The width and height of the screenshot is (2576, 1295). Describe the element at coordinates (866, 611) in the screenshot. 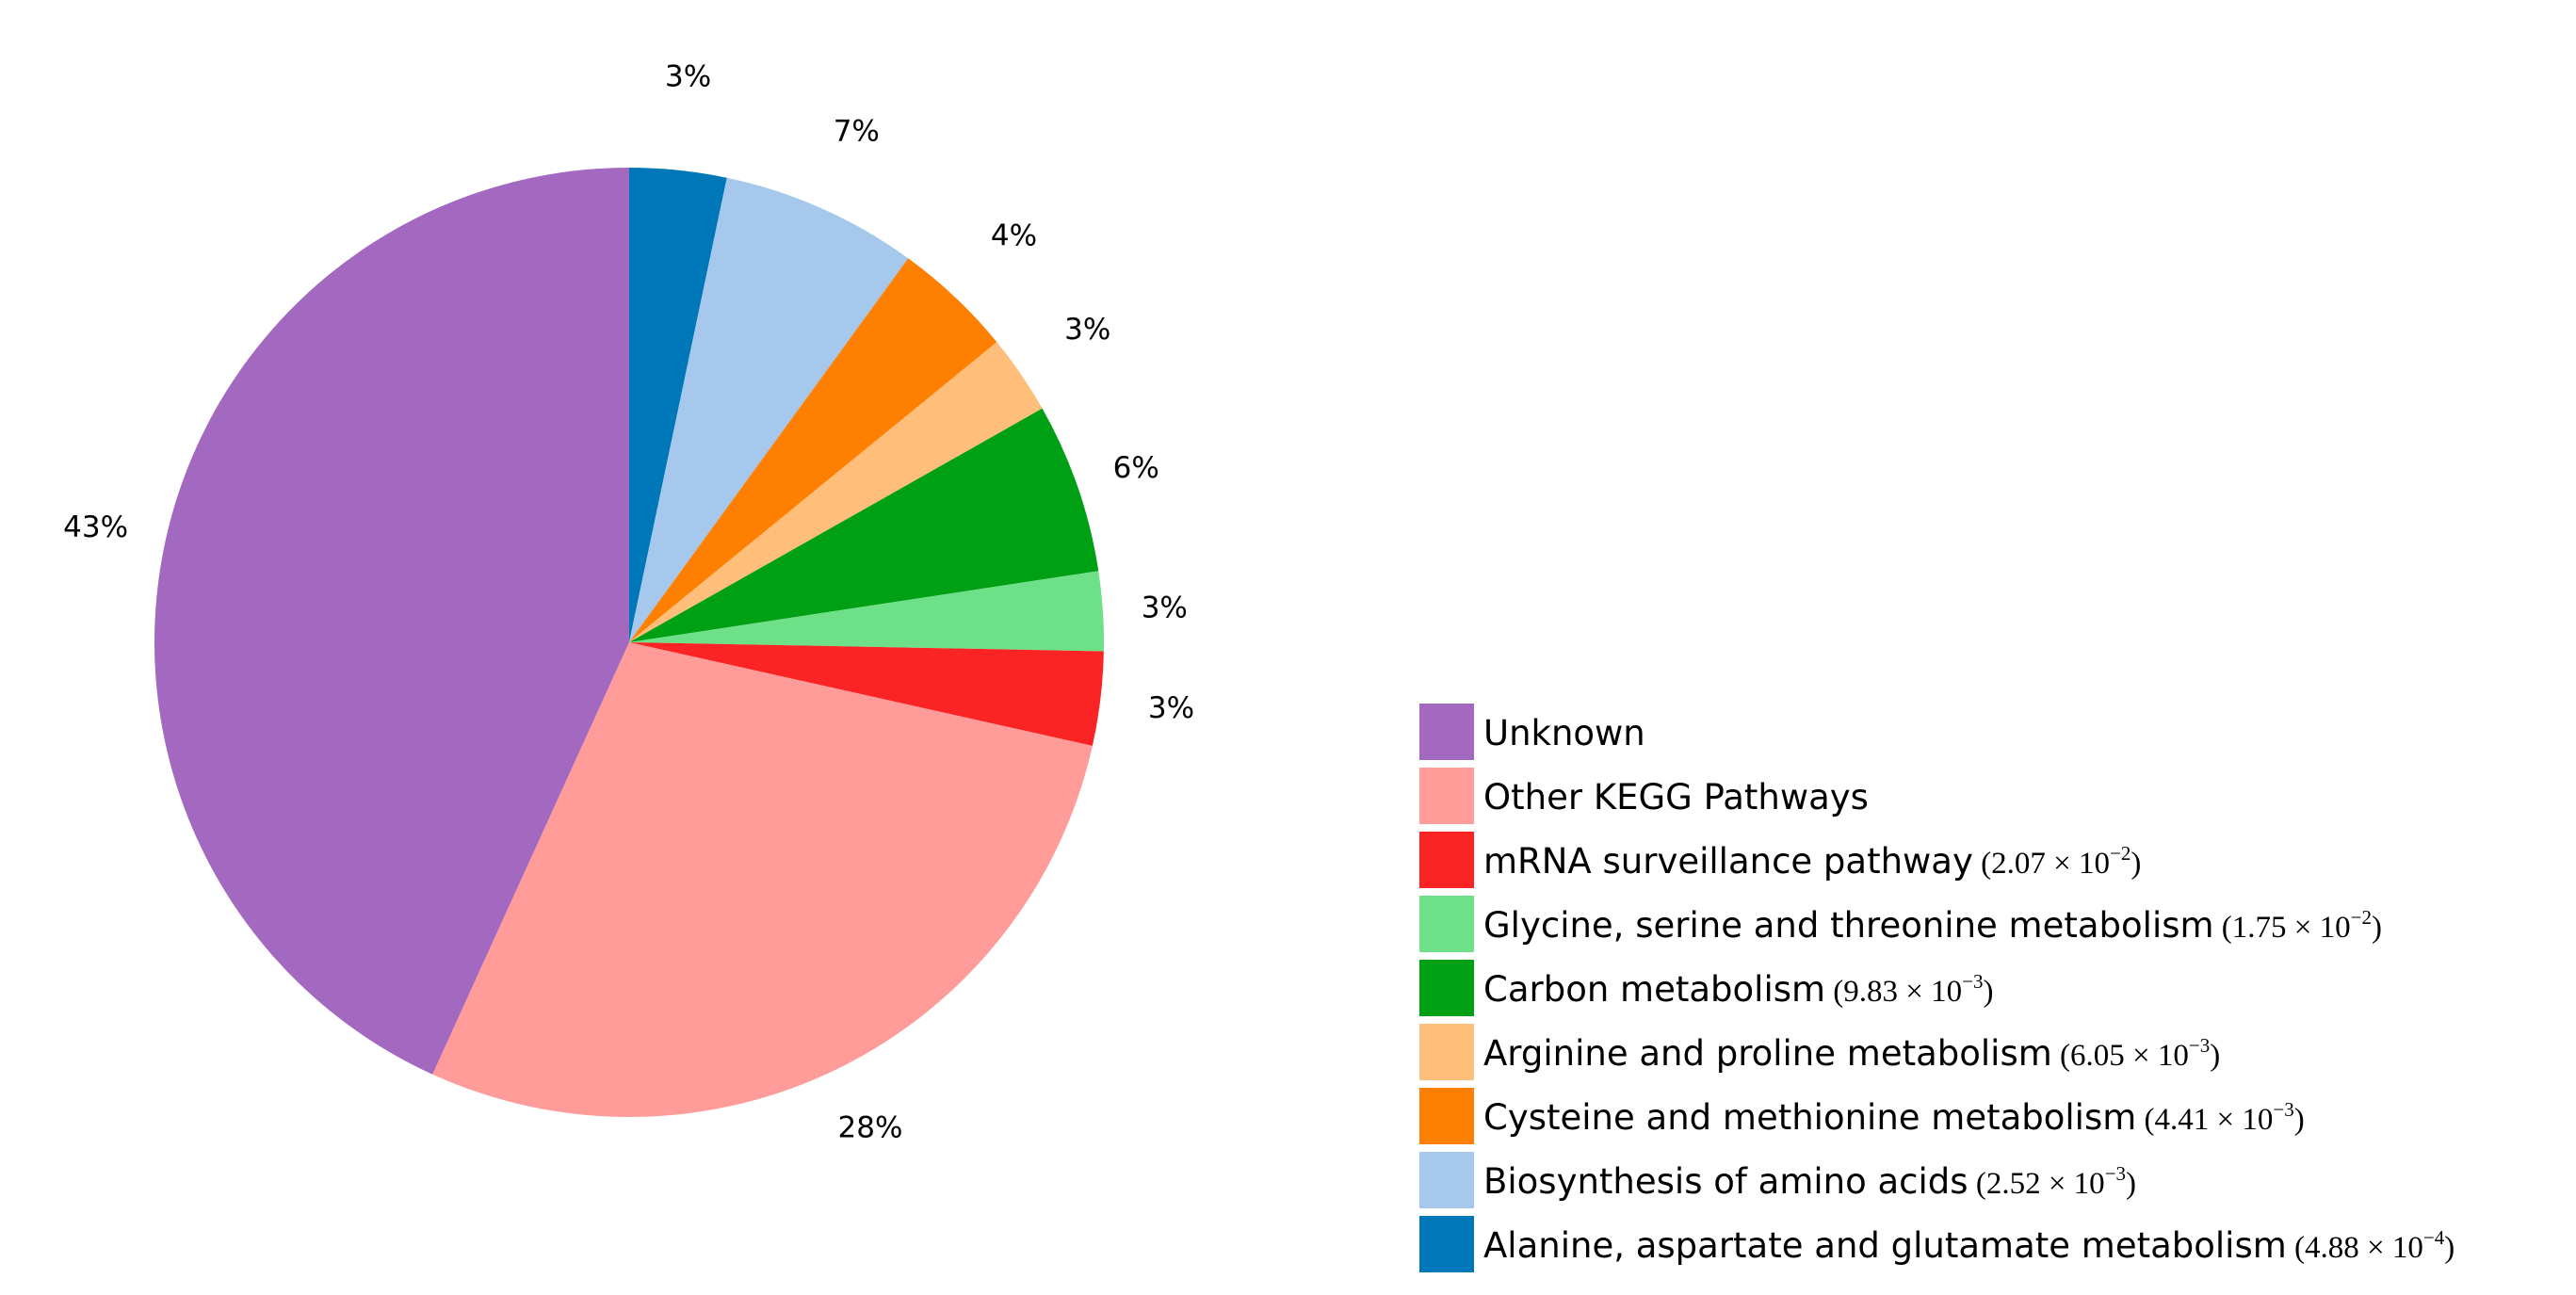

I see `slice-glycine-serine-and-threonine-metabolism` at that location.